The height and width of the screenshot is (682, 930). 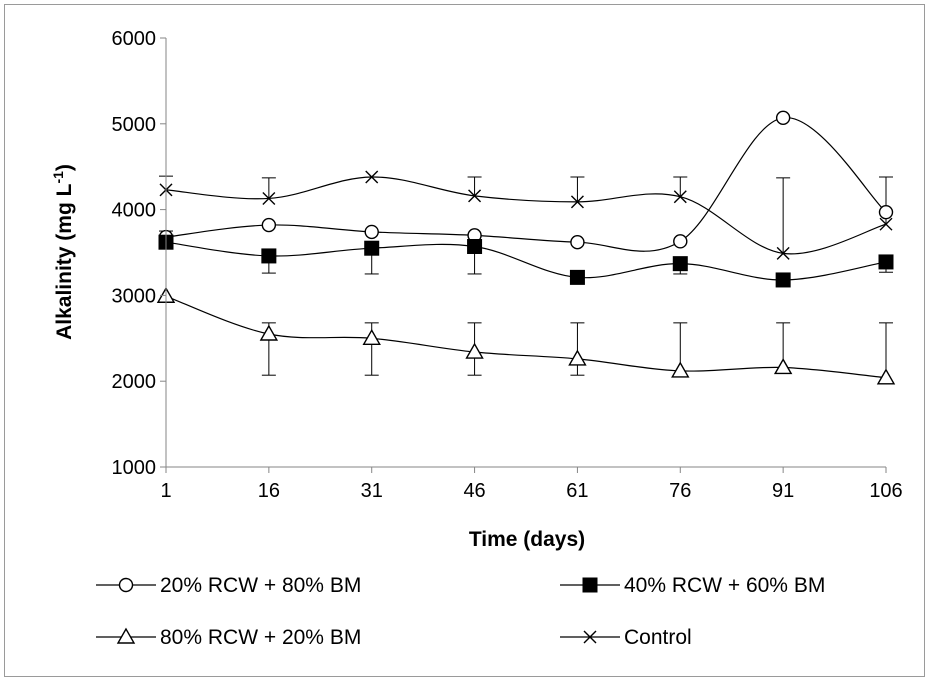 I want to click on legend-item-20-rcw-80-bm: 20% RCW + 80% BM, so click(x=228, y=585).